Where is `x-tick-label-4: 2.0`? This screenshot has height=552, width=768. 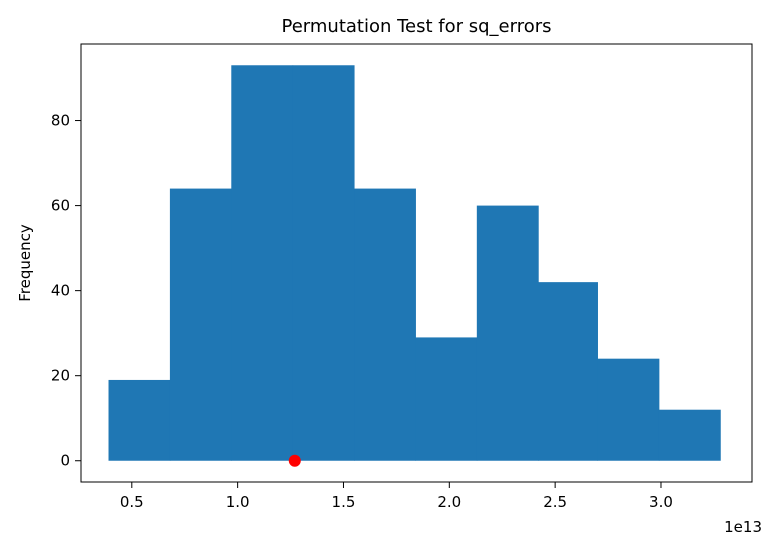 x-tick-label-4: 2.0 is located at coordinates (449, 502).